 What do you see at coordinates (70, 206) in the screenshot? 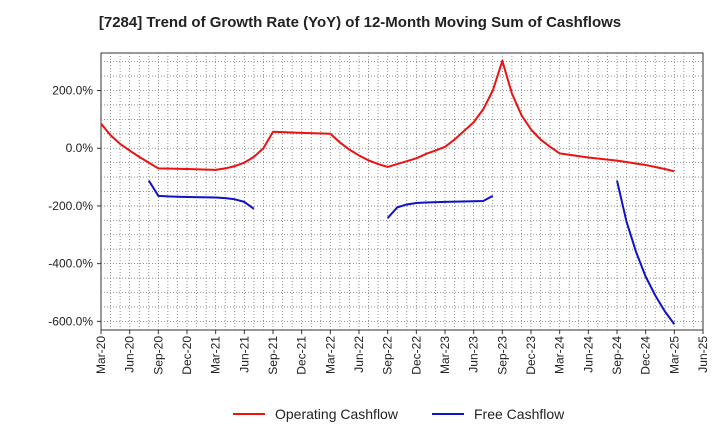
I see `y-tick-label: -200.0%` at bounding box center [70, 206].